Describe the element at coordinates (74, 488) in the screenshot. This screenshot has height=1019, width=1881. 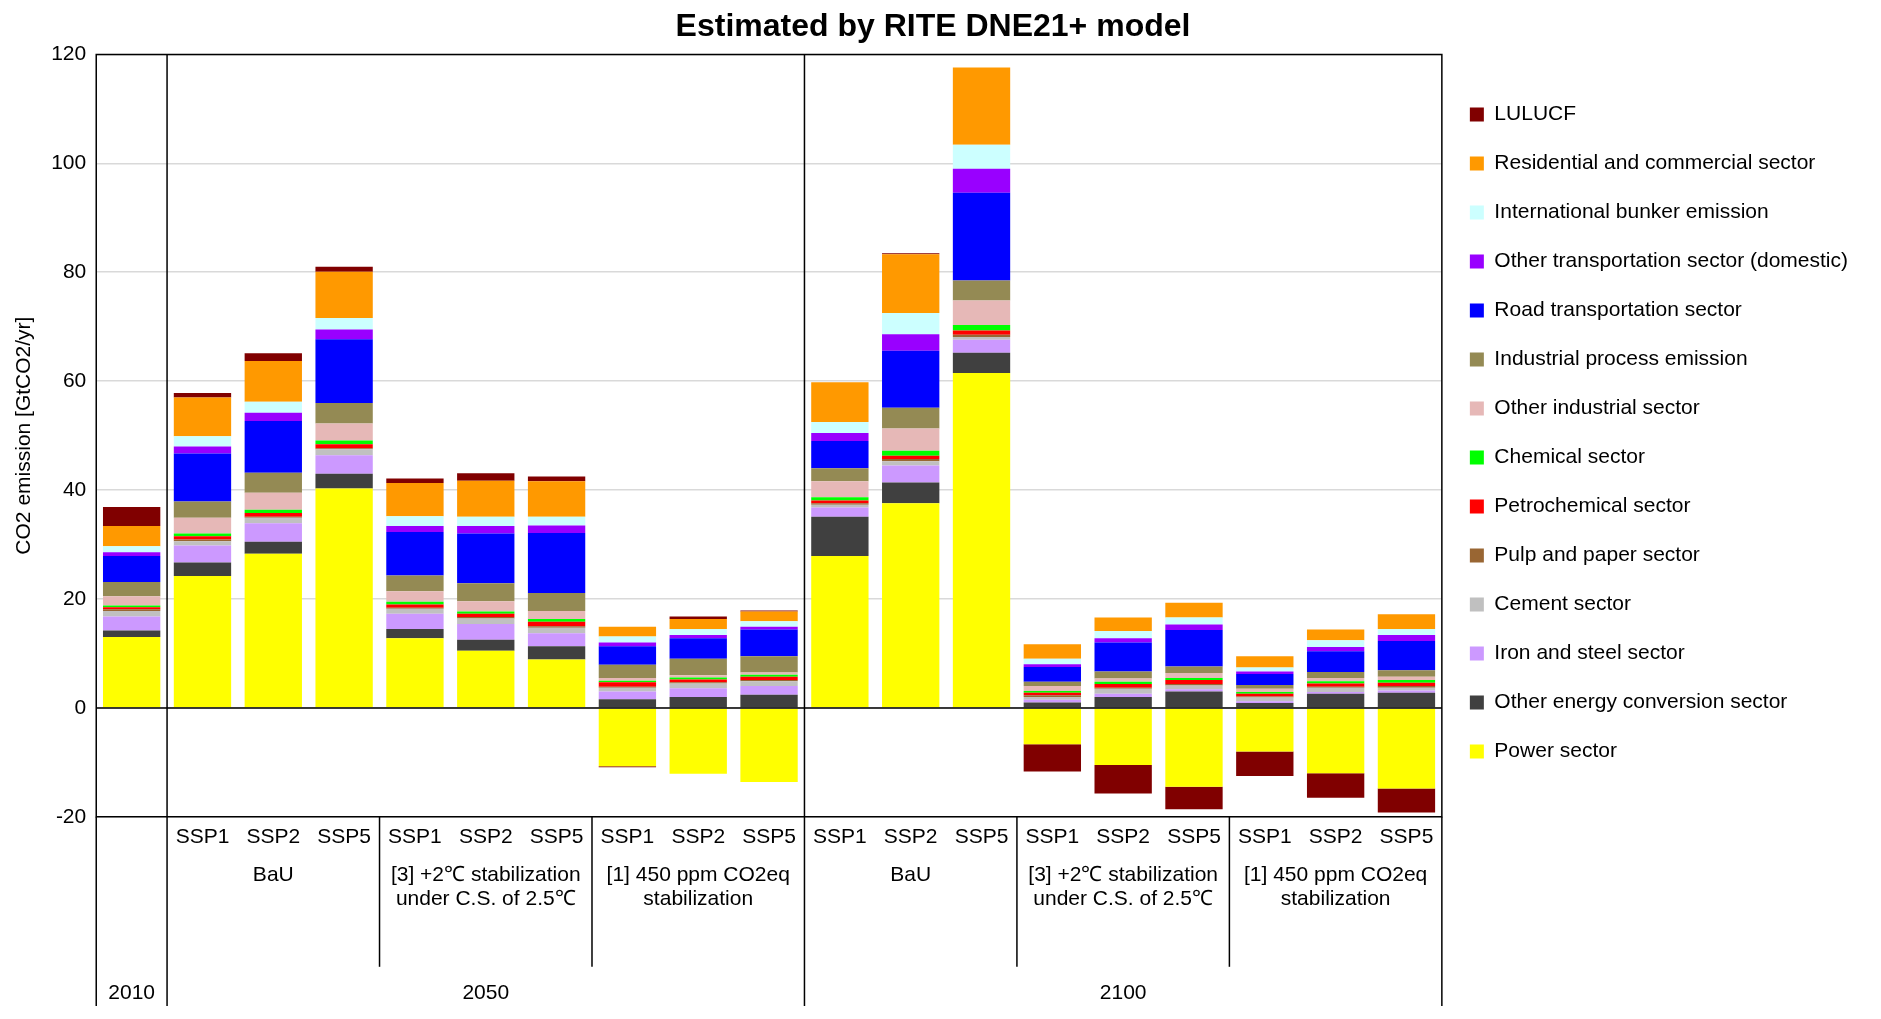
I see `y-tick-label: 40` at that location.